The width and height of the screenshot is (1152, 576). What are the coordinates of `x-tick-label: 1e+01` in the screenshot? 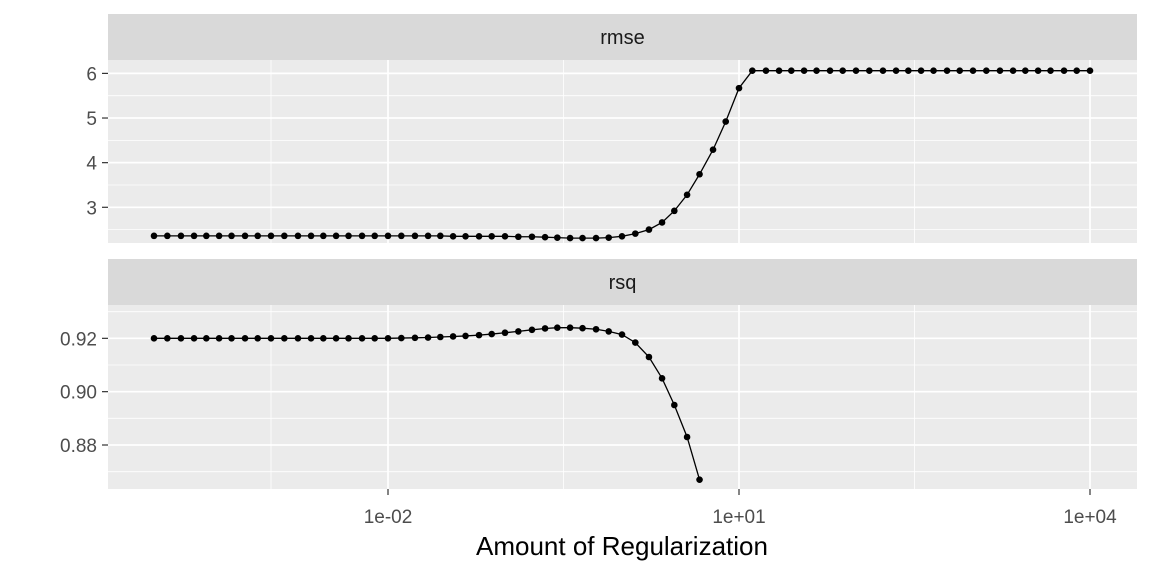 It's located at (738, 517).